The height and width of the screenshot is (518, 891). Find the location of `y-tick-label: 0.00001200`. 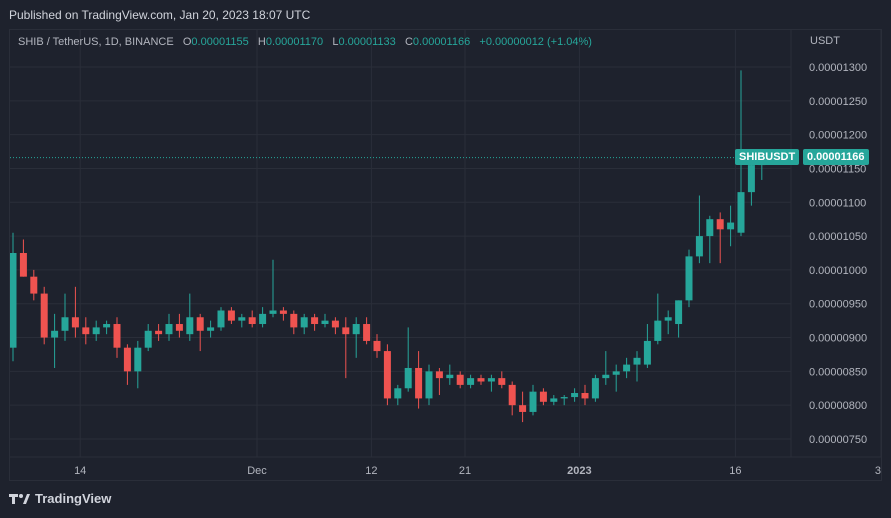

y-tick-label: 0.00001200 is located at coordinates (838, 136).